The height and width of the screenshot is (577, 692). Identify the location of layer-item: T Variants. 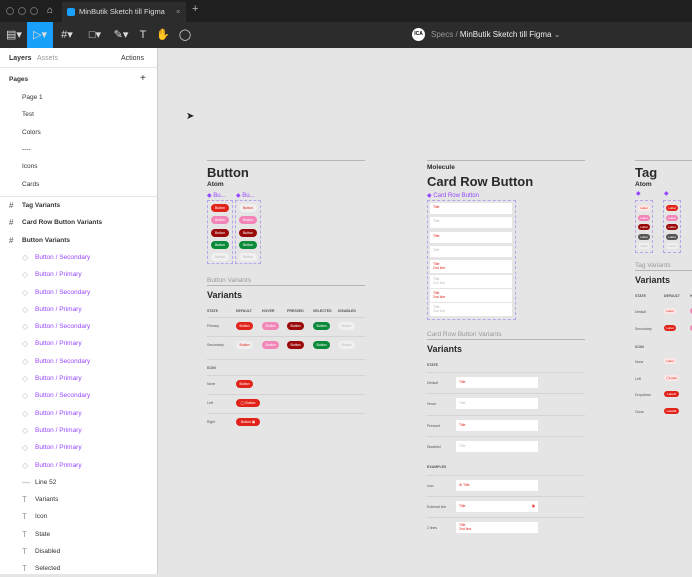
(78, 499).